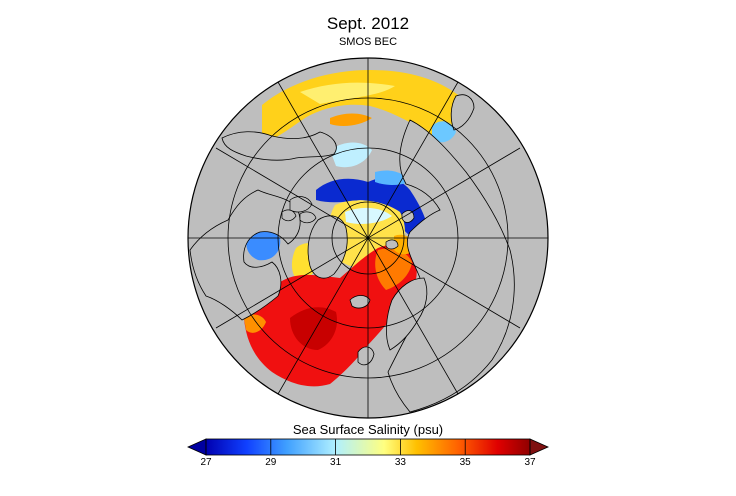  What do you see at coordinates (197, 447) in the screenshot?
I see `colorbar-low-arrow` at bounding box center [197, 447].